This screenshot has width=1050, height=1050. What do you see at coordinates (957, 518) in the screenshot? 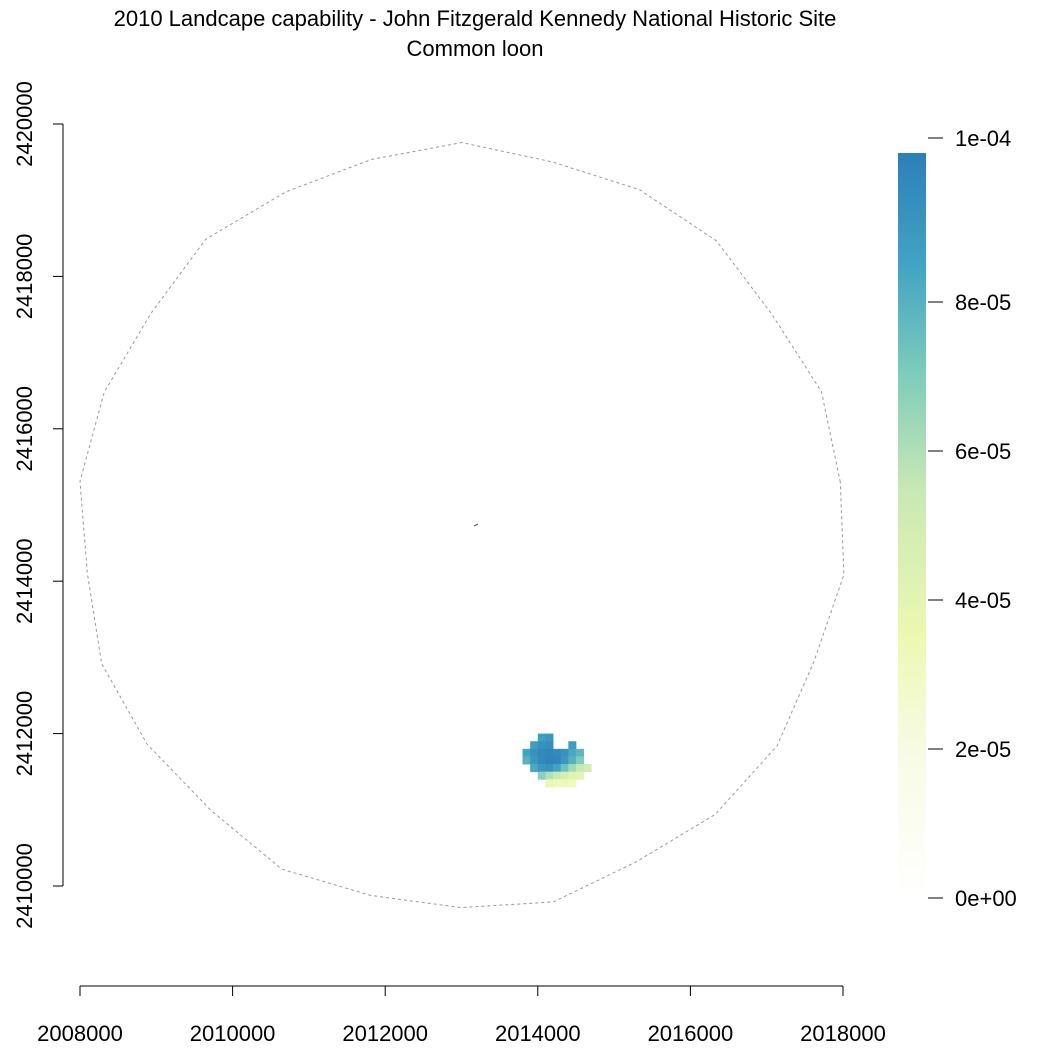
I see `colorbar-legend: 0e+00 2e-05 4e-05 6e-05 8e-05 1e-04` at bounding box center [957, 518].